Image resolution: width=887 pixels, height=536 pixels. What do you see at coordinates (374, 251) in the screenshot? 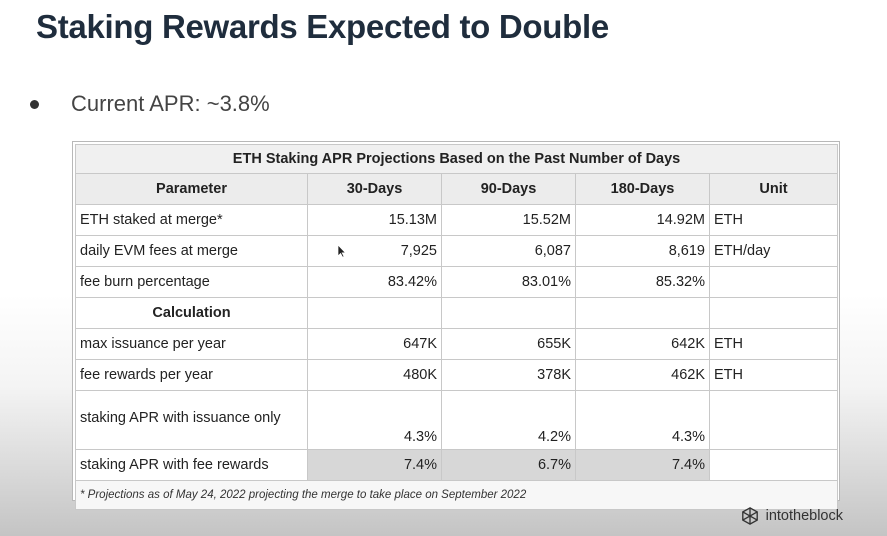
I see `row-value-30-days: 7,925` at bounding box center [374, 251].